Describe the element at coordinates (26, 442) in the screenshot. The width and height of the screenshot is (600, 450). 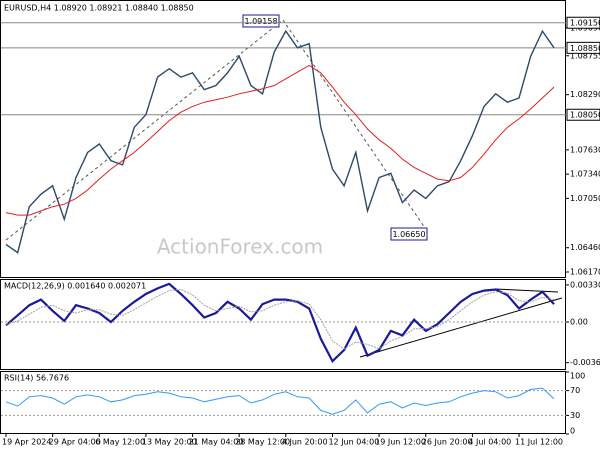
I see `x-tick-label: 19 Apr 2024` at that location.